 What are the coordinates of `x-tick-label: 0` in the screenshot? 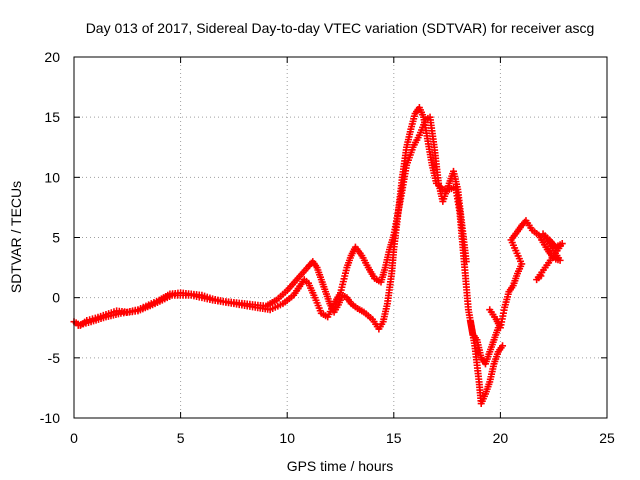 It's located at (74, 438).